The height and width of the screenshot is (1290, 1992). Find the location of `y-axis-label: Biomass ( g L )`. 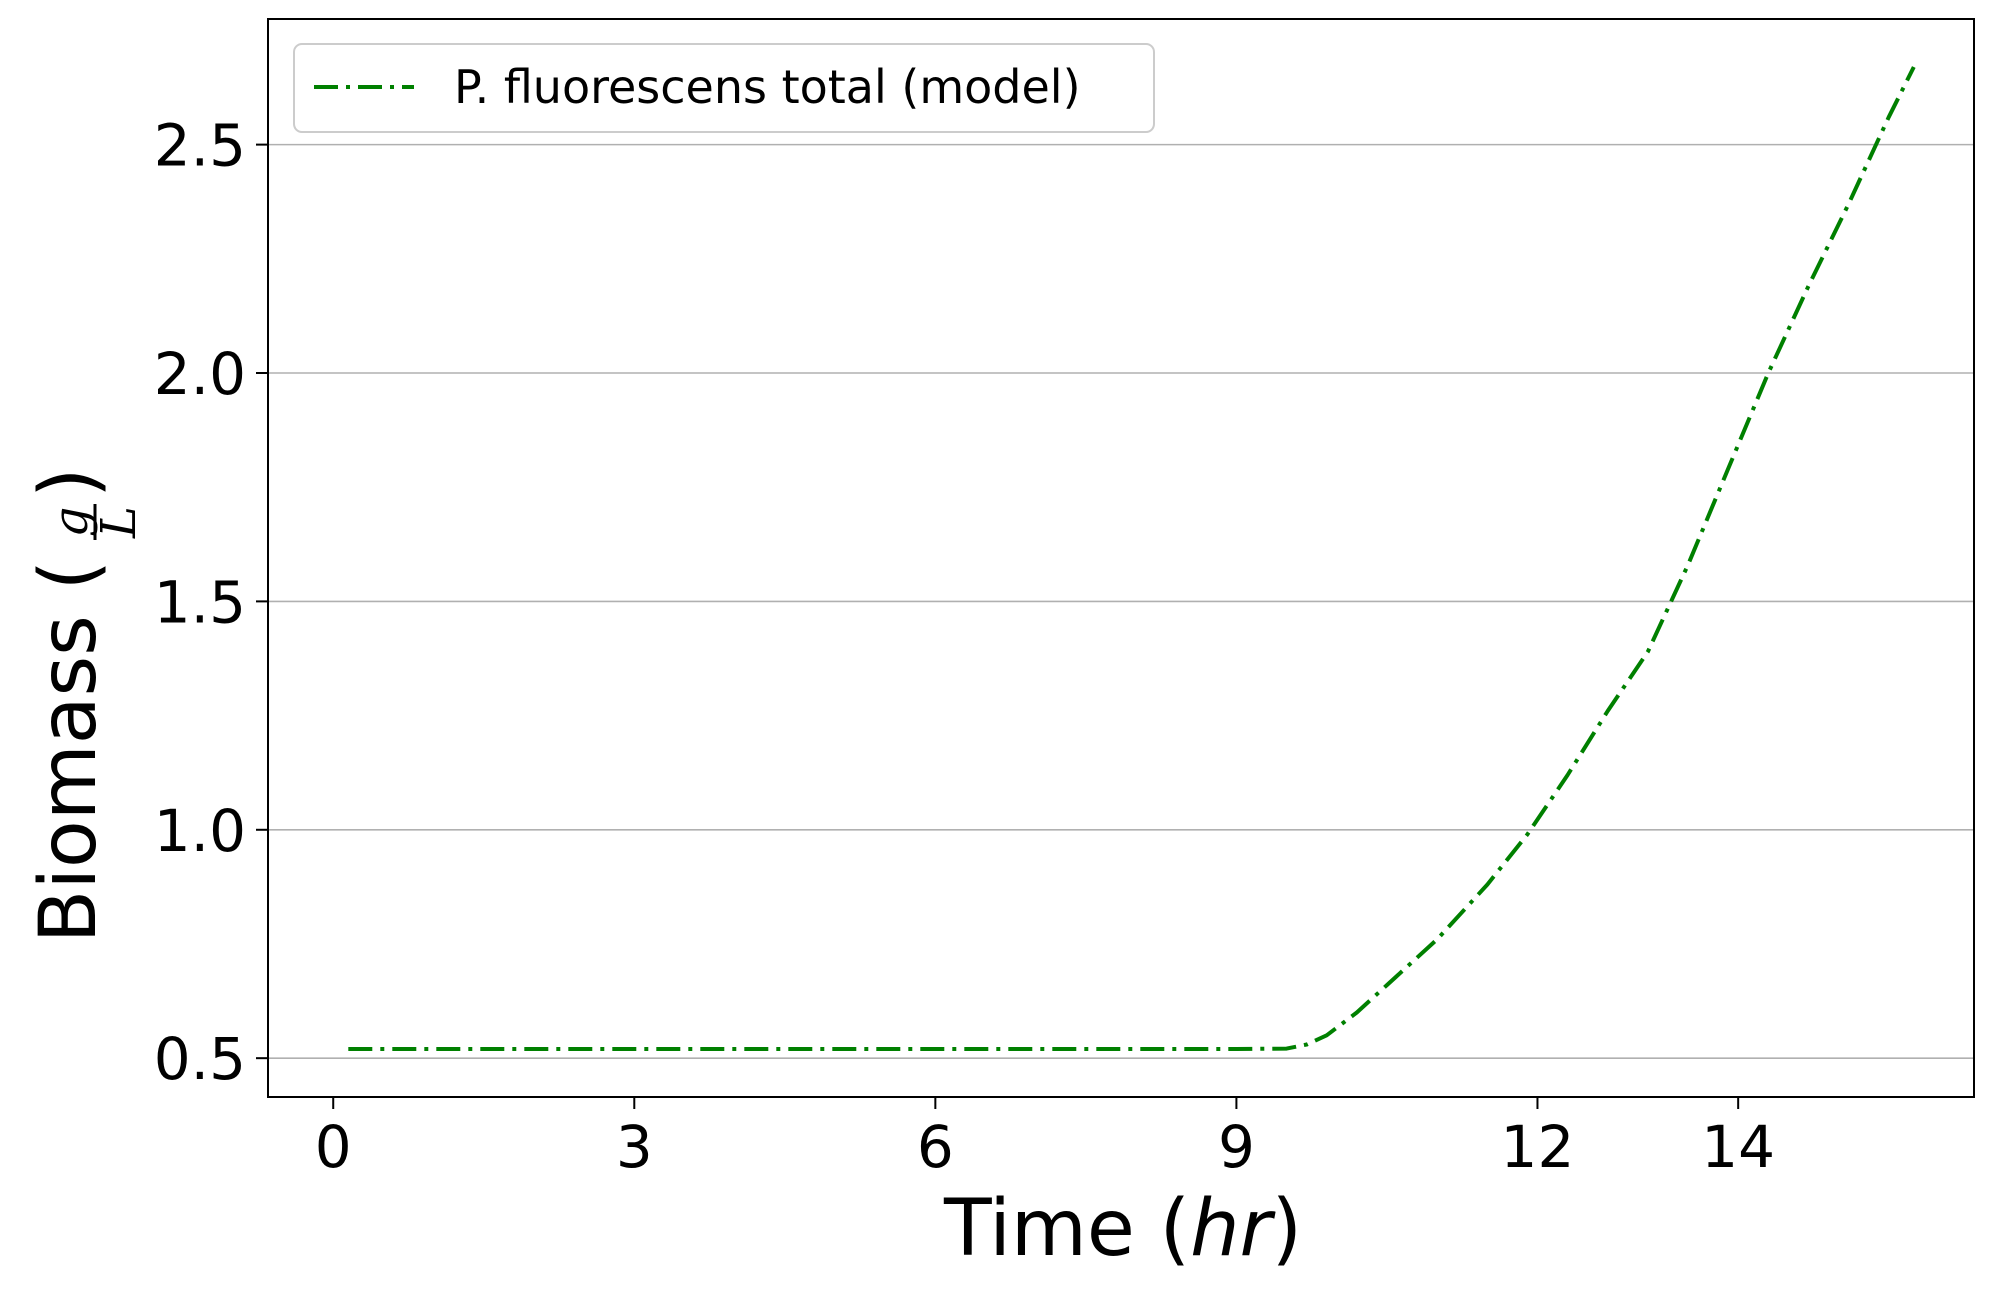

y-axis-label: Biomass ( g L ) is located at coordinates (85, 706).